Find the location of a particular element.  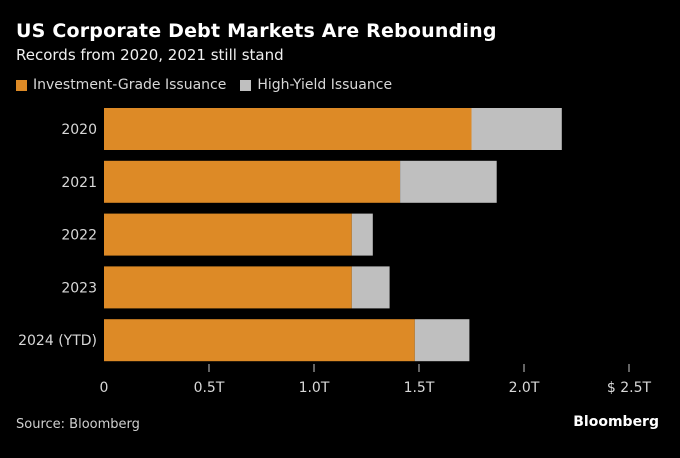

x-tick-label: 2.0T is located at coordinates (524, 388).